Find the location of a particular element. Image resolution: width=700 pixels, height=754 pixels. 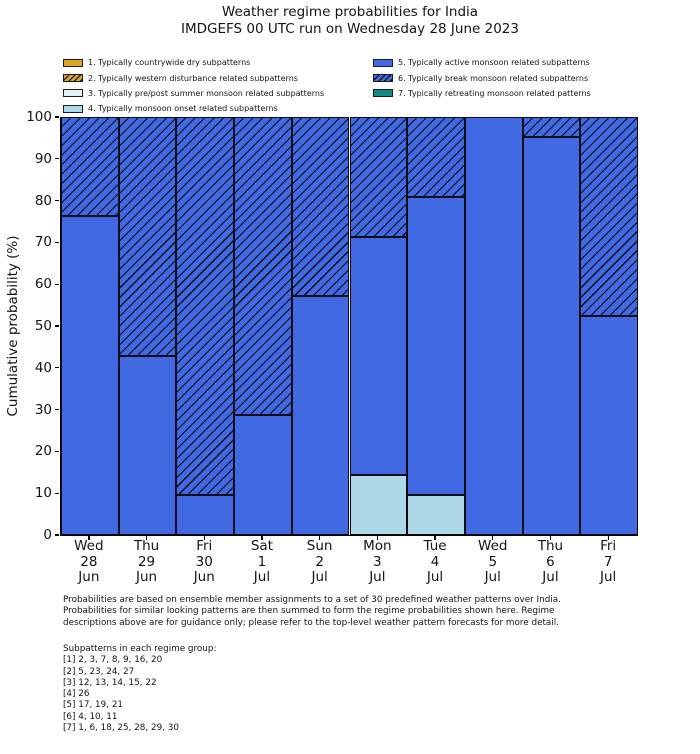

bar-fri-7-jul is located at coordinates (609, 326).